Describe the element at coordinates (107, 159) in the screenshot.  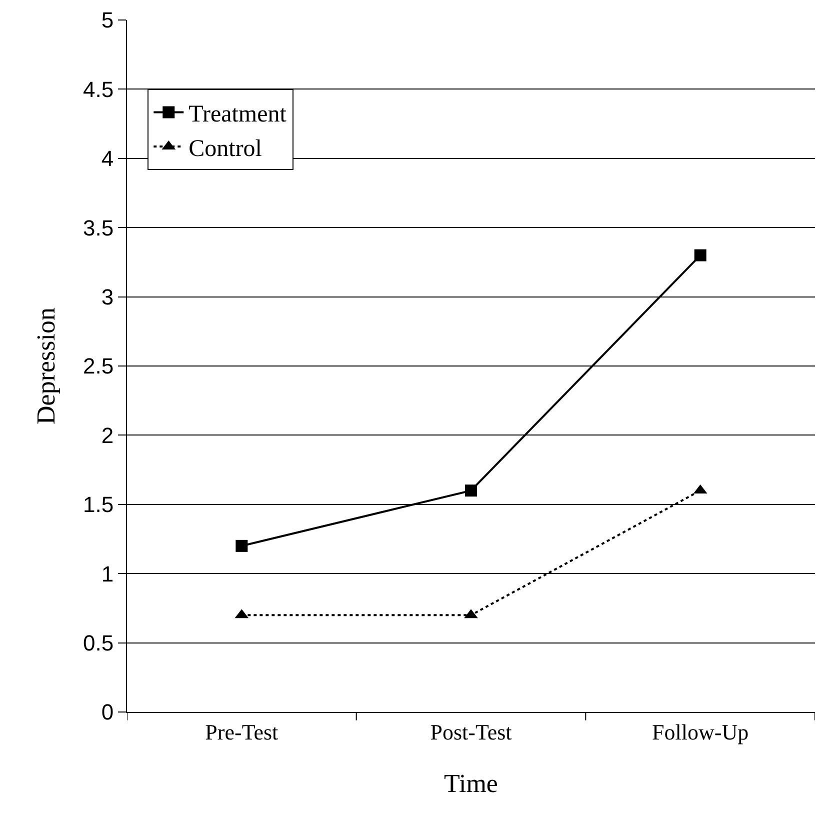
I see `y-tick-label: 4` at that location.